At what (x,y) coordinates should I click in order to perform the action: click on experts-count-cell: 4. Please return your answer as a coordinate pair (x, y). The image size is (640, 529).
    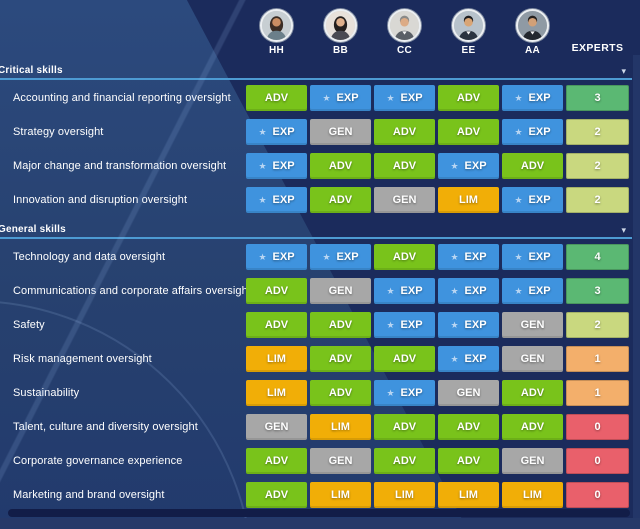
    Looking at the image, I should click on (597, 257).